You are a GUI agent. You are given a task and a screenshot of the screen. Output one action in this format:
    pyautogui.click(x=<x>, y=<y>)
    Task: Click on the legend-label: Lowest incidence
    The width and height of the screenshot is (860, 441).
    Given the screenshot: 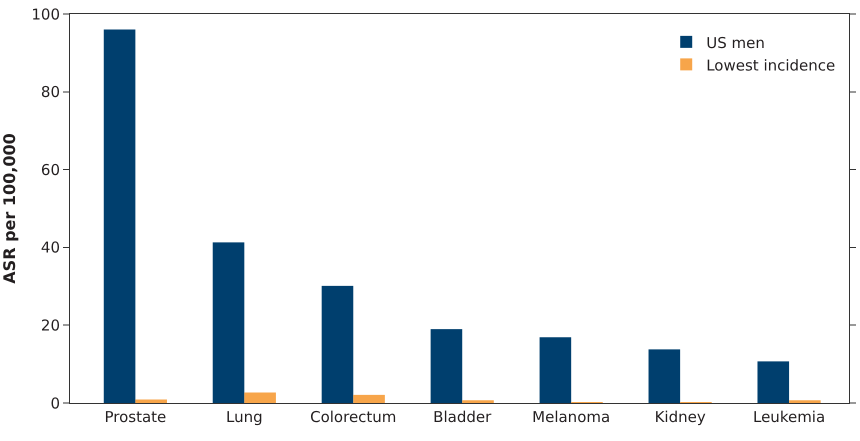 What is the action you would take?
    pyautogui.click(x=771, y=65)
    